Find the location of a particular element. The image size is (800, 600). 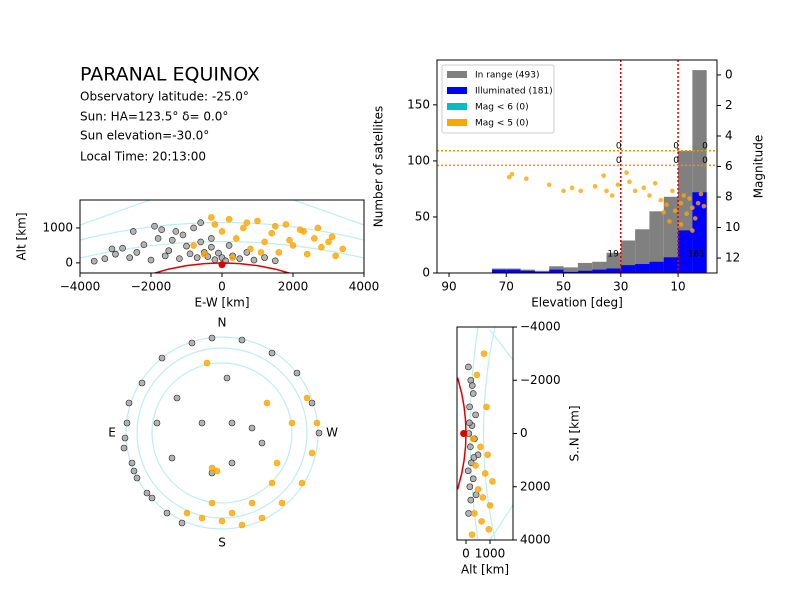

legend-label: Mag < 5 (0) is located at coordinates (502, 124).